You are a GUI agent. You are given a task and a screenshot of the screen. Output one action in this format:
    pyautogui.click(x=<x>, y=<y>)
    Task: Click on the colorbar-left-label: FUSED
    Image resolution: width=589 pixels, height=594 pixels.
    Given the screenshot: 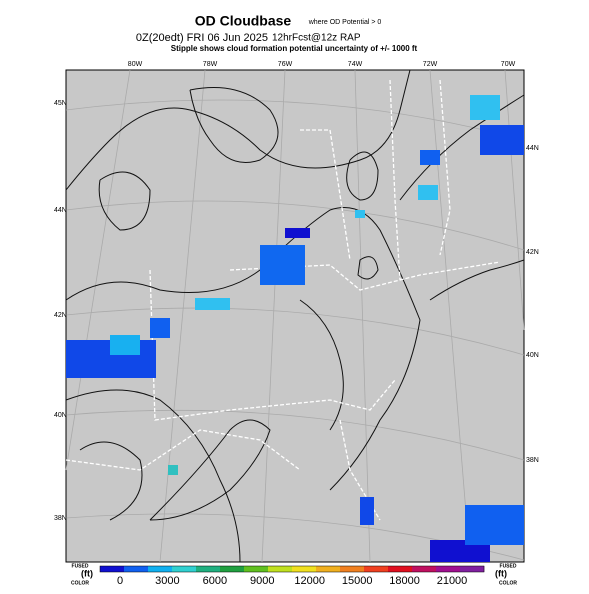 What is the action you would take?
    pyautogui.click(x=80, y=566)
    